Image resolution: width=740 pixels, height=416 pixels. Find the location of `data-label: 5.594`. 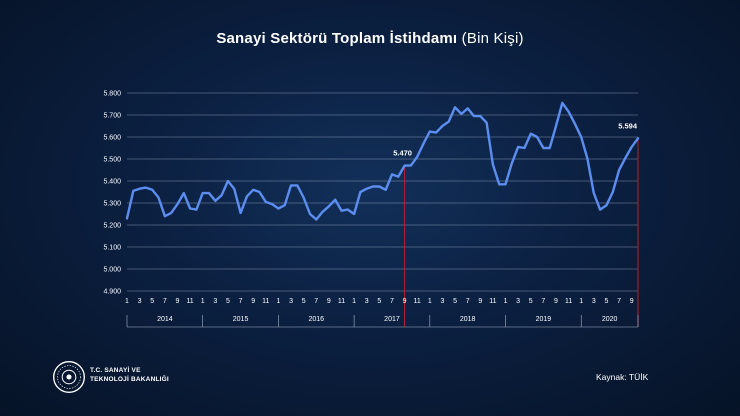

data-label: 5.594 is located at coordinates (628, 125).